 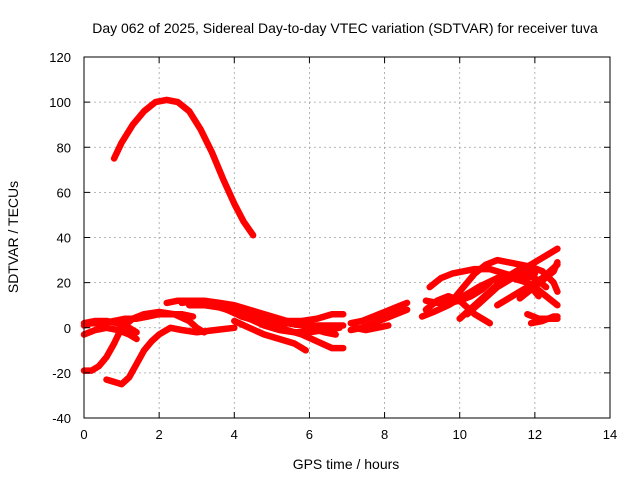 What do you see at coordinates (270, 335) in the screenshot?
I see `series-line-arc-mid-f` at bounding box center [270, 335].